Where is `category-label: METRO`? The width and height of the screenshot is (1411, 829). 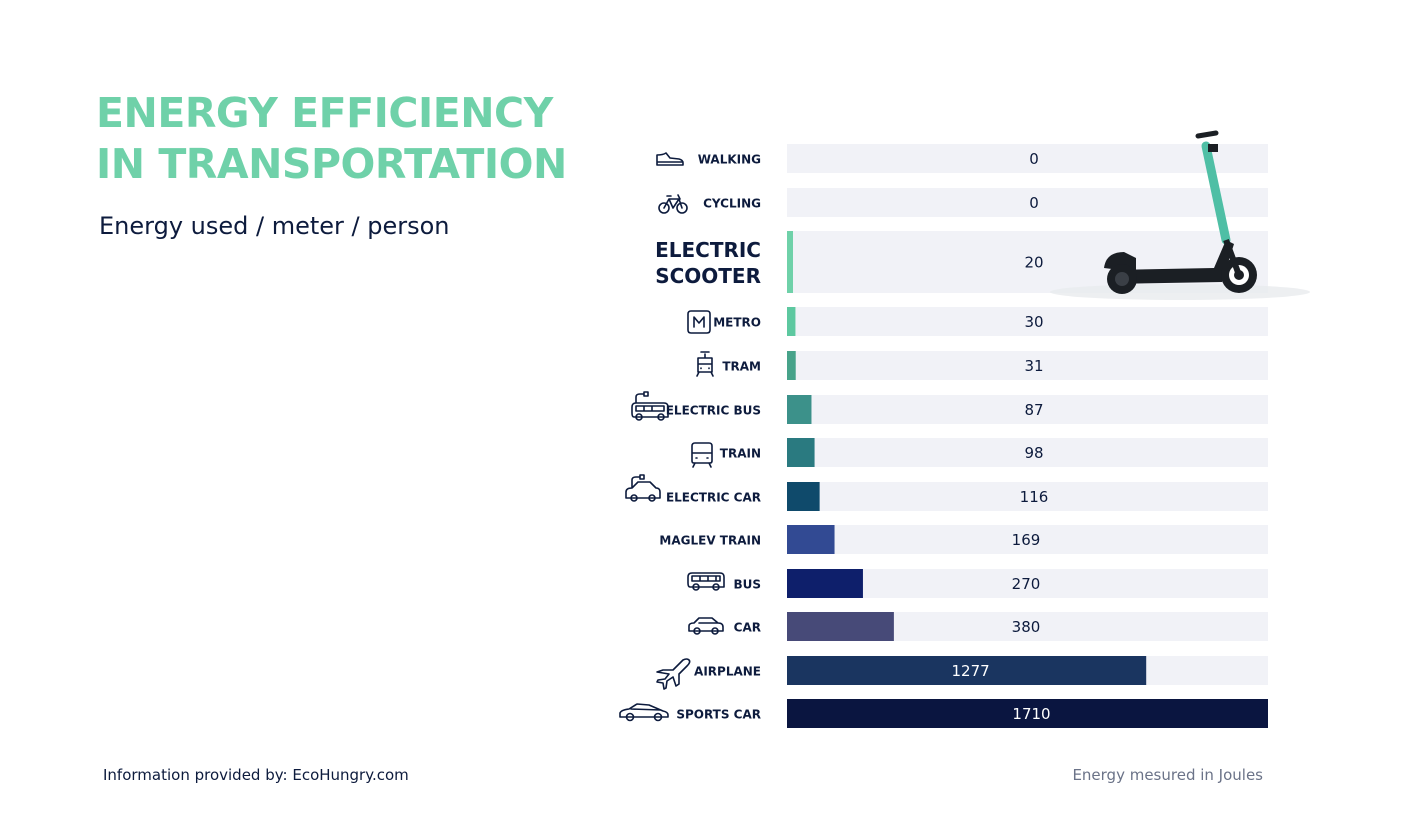
category-label: METRO is located at coordinates (737, 323).